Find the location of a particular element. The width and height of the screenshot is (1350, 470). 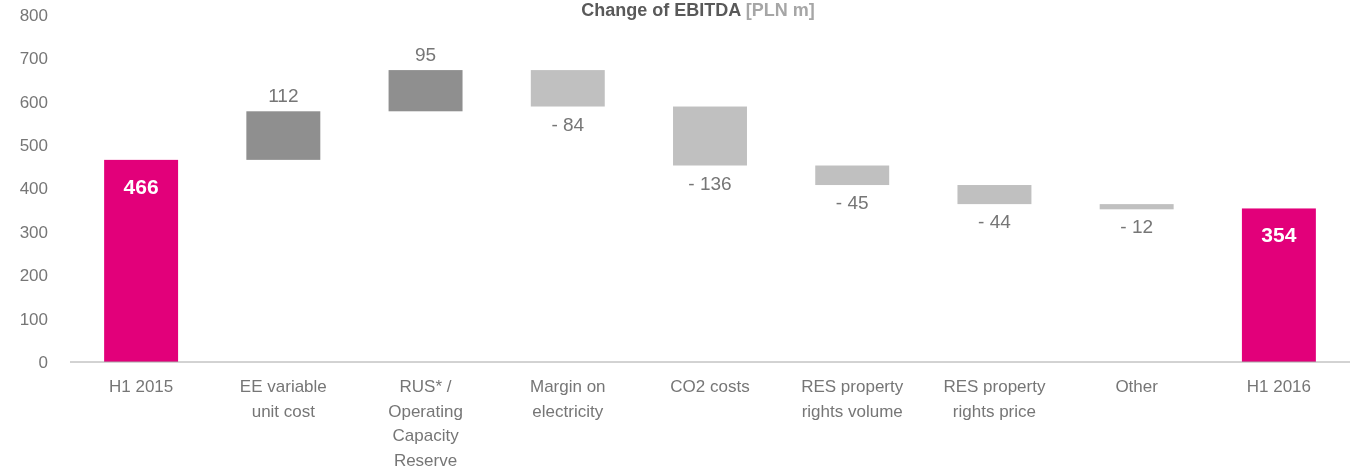

x-tick-label: RUS* / Operating Capacity Reserve is located at coordinates (425, 423).